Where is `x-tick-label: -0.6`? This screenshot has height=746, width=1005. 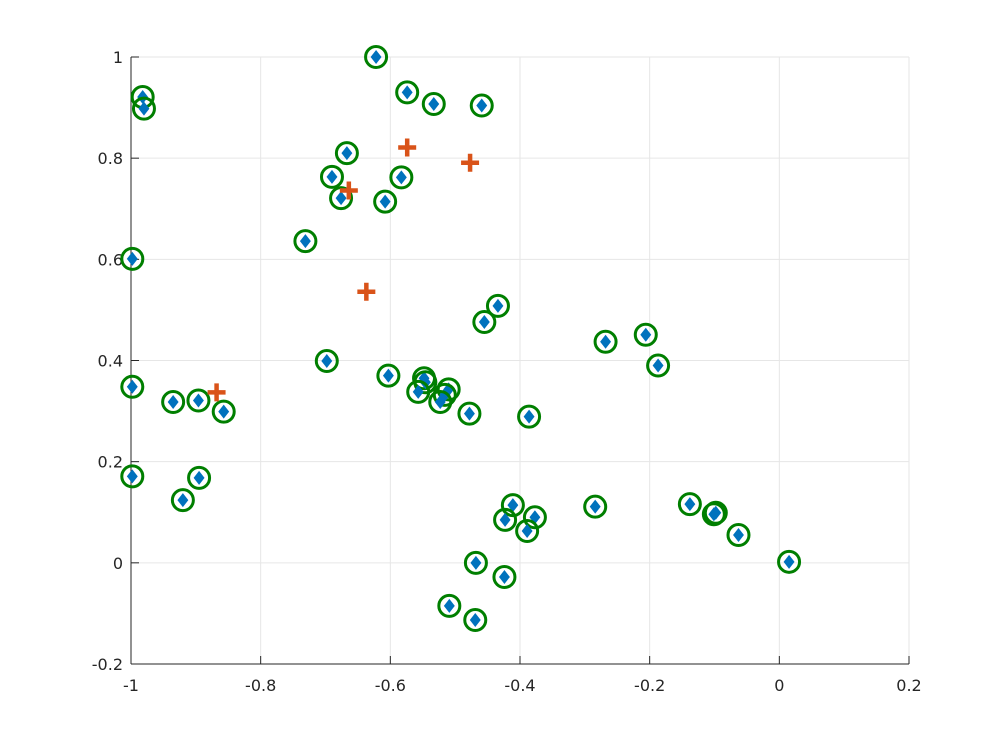
x-tick-label: -0.6 is located at coordinates (390, 685).